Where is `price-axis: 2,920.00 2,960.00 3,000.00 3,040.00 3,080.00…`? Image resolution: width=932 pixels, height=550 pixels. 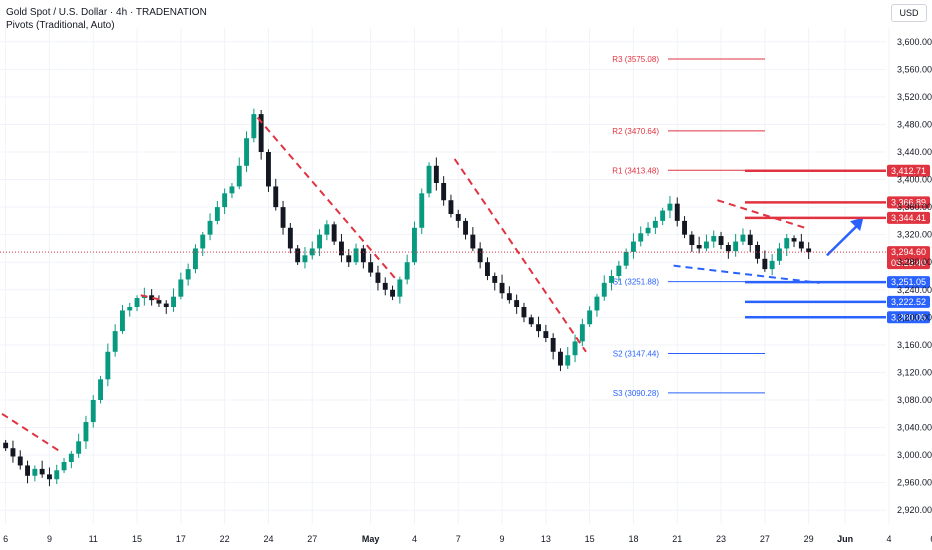
price-axis: 2,920.00 2,960.00 3,000.00 3,040.00 3,080.00… is located at coordinates (914, 276).